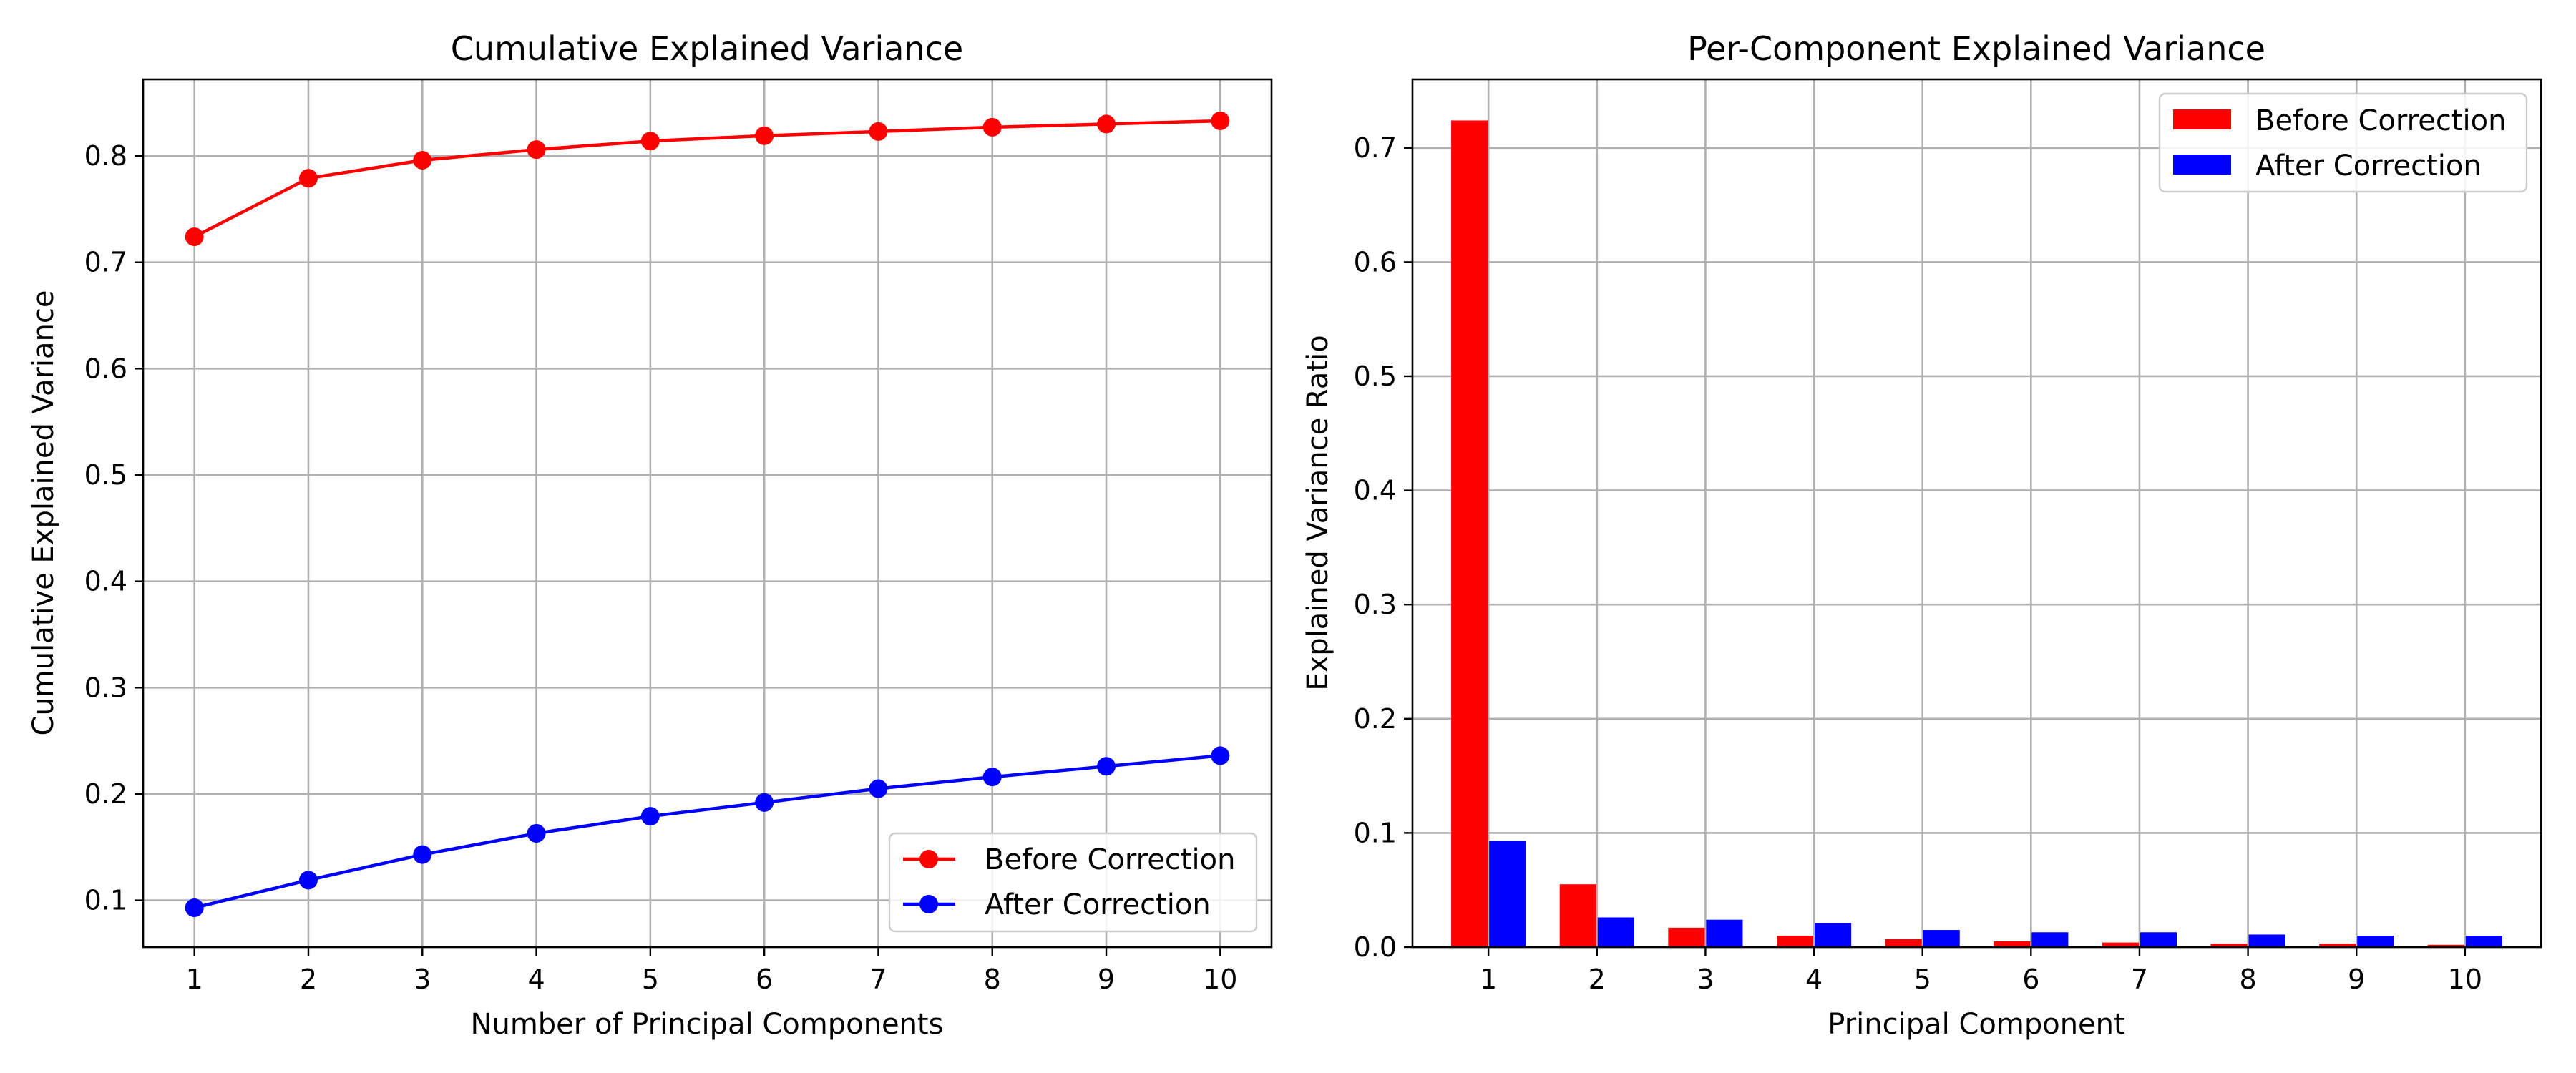 This screenshot has width=2576, height=1073. I want to click on right-y-tick-label: 0.4, so click(1375, 490).